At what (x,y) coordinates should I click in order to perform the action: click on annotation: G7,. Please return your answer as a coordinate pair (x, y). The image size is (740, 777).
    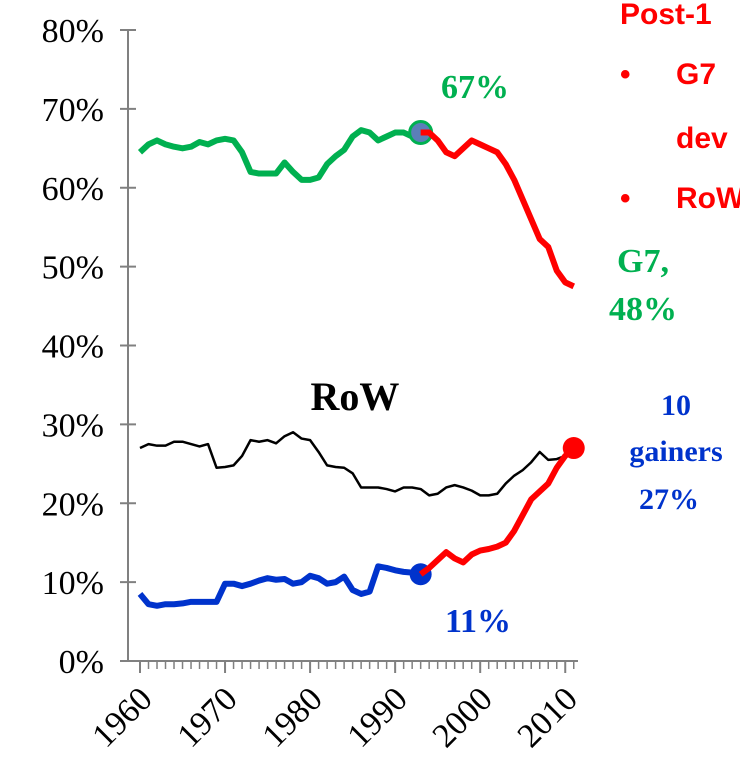
    Looking at the image, I should click on (643, 261).